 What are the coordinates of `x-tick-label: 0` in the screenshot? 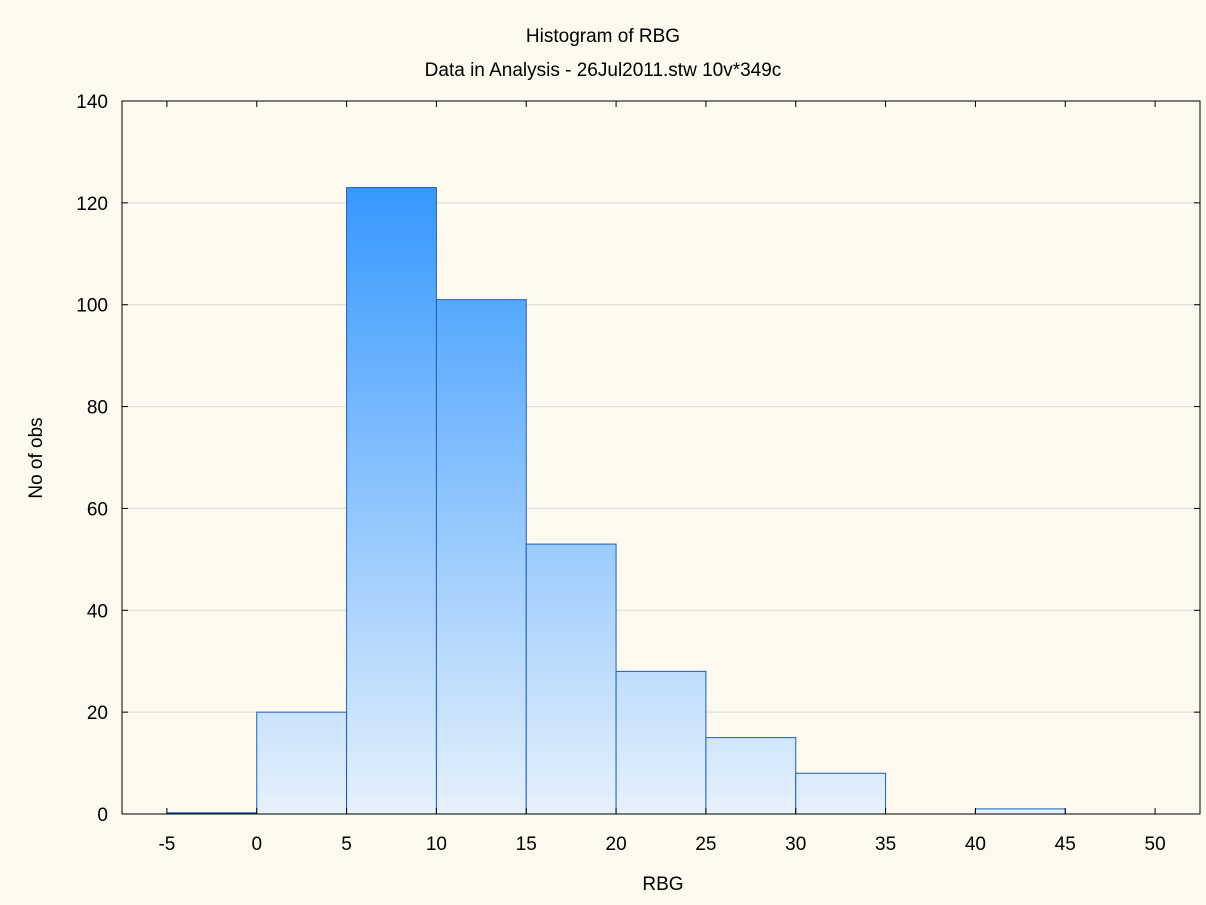 It's located at (256, 844).